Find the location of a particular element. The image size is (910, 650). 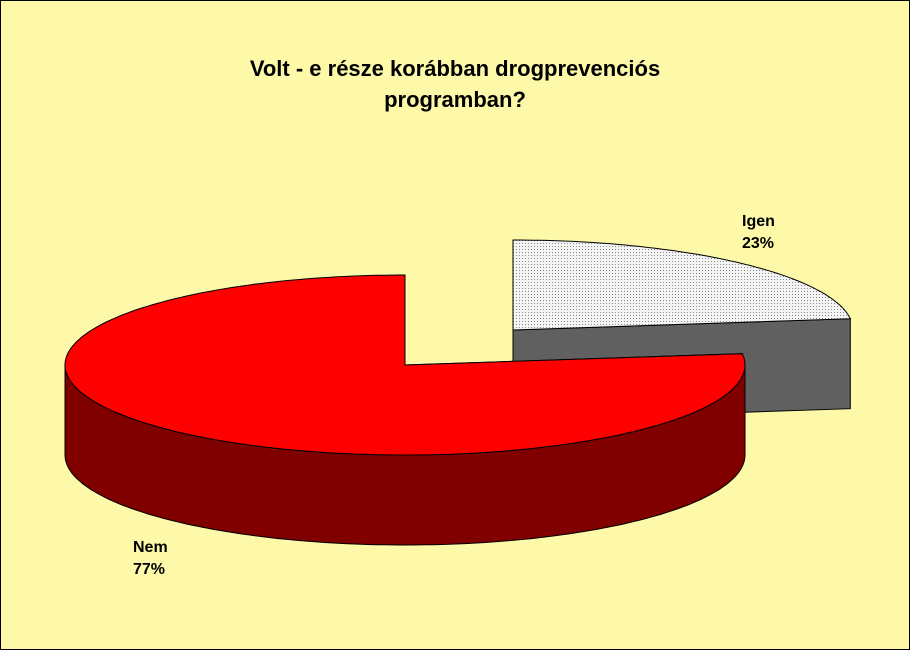

chart-title: programban? is located at coordinates (455, 99).